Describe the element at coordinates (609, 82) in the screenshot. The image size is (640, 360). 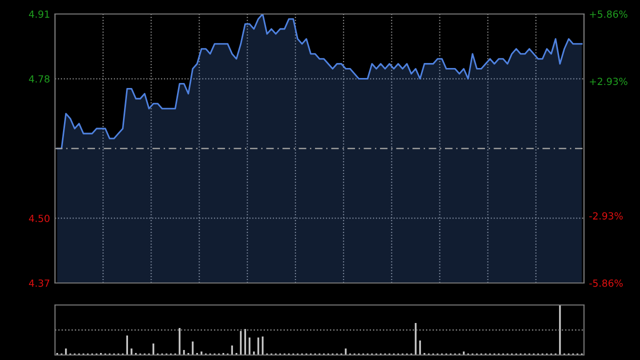
I see `y2-tick-label: +2.93%` at that location.